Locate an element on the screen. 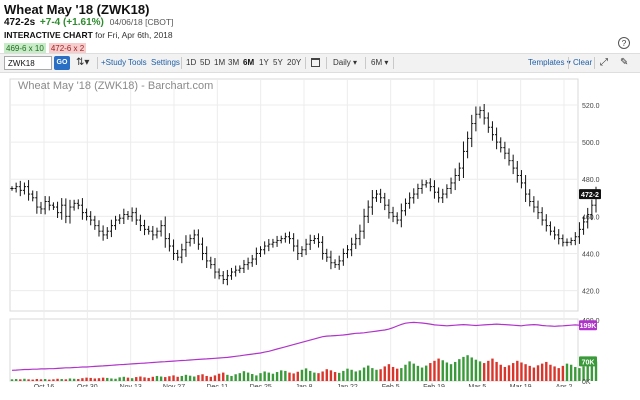  frequency-value: Daily is located at coordinates (342, 62).